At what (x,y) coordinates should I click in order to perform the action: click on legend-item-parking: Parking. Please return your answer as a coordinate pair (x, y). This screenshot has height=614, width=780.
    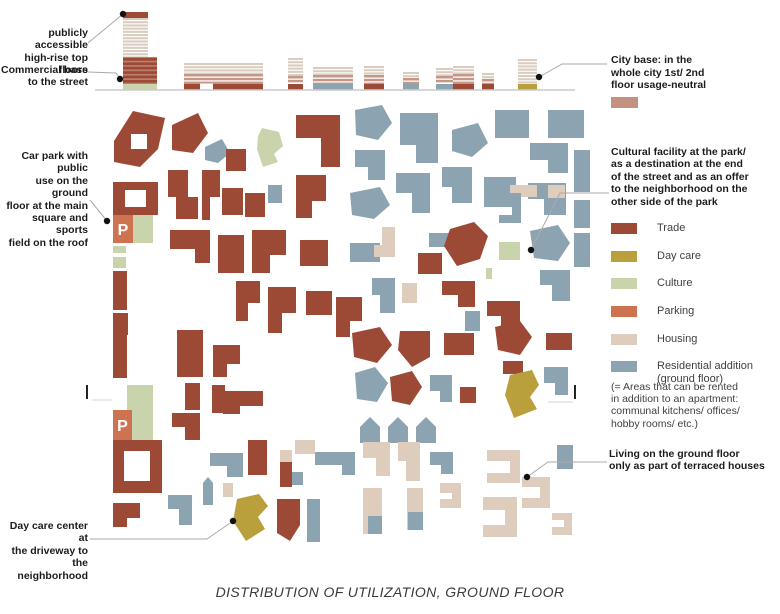
    Looking at the image, I should click on (682, 311).